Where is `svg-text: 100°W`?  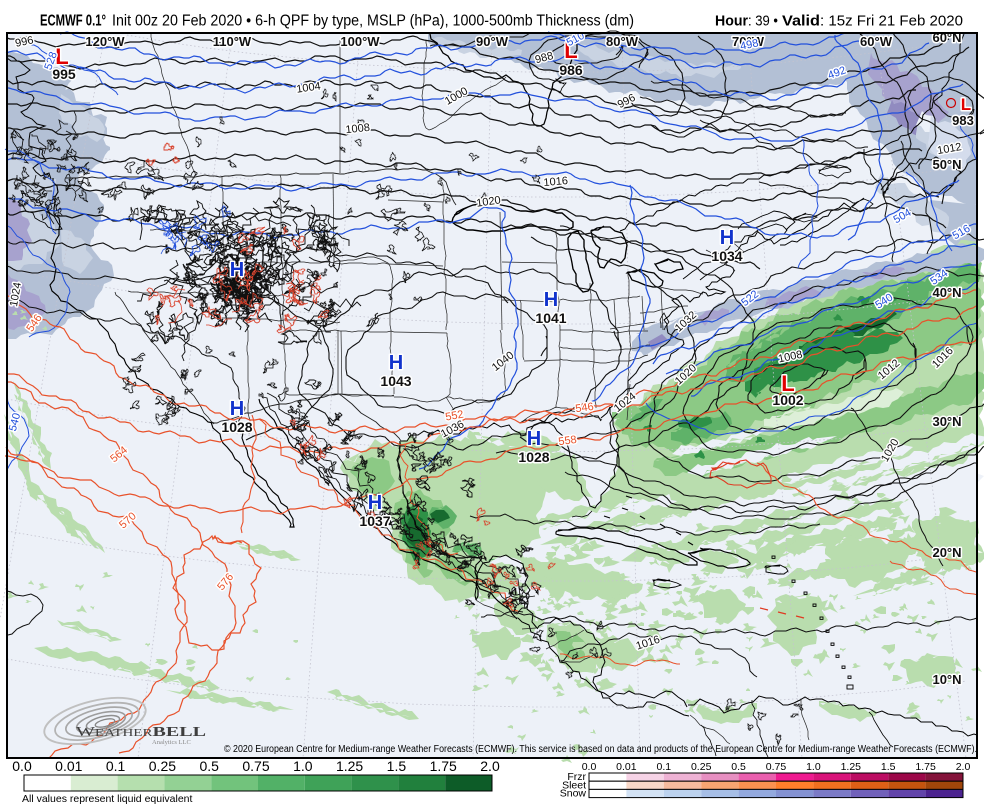 svg-text: 100°W is located at coordinates (360, 41).